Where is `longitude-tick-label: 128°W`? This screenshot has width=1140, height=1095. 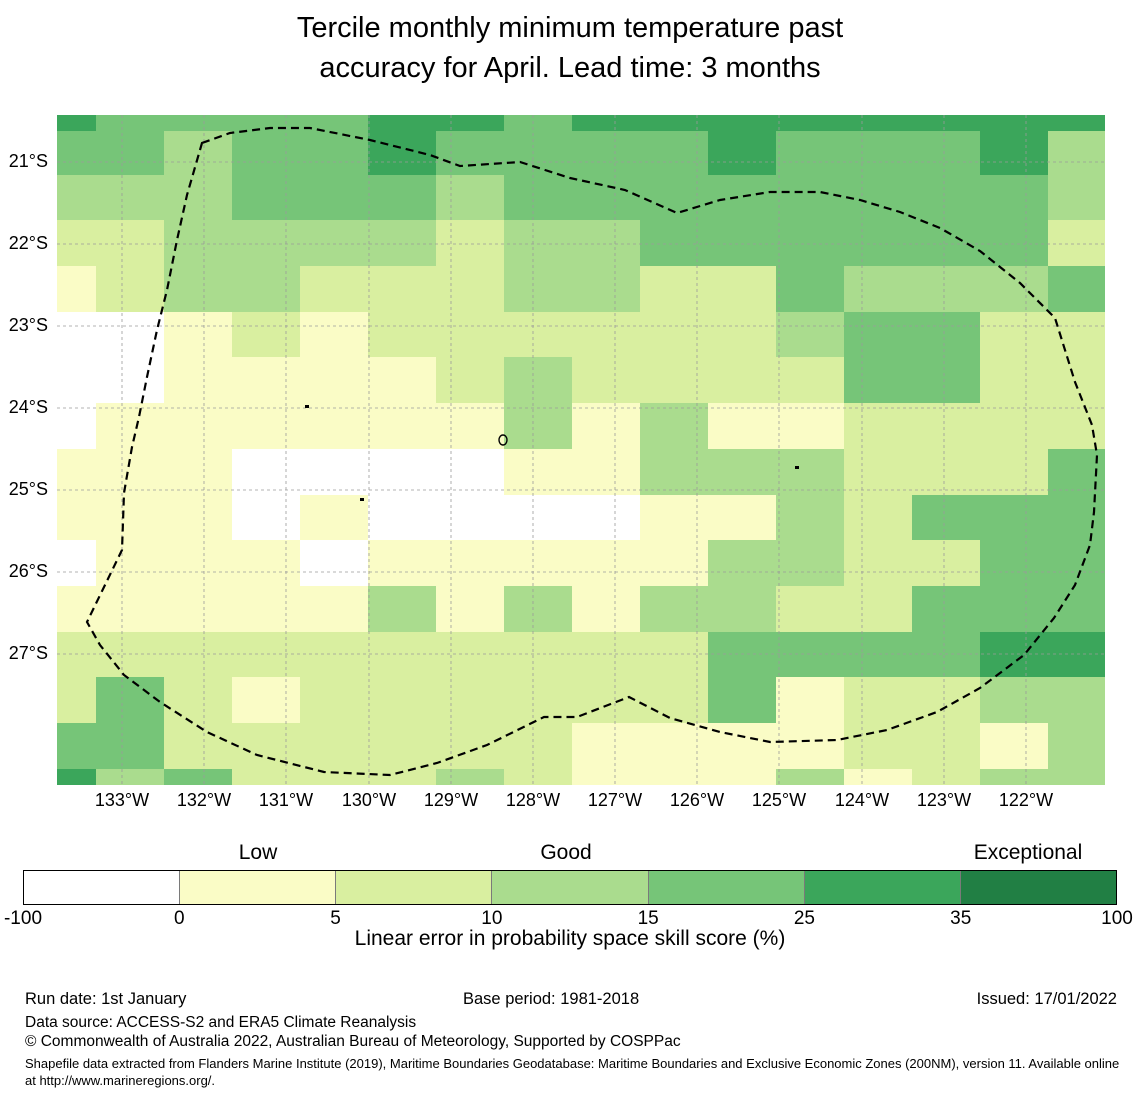 longitude-tick-label: 128°W is located at coordinates (533, 800).